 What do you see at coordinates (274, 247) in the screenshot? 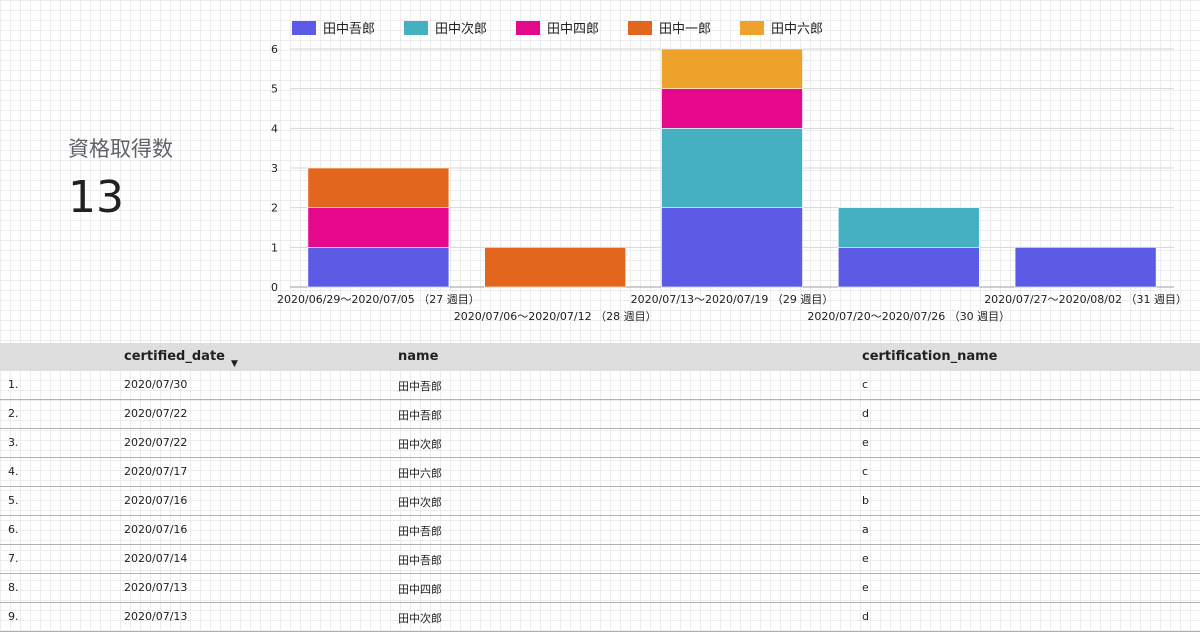
I see `y-tick-label: 1` at bounding box center [274, 247].